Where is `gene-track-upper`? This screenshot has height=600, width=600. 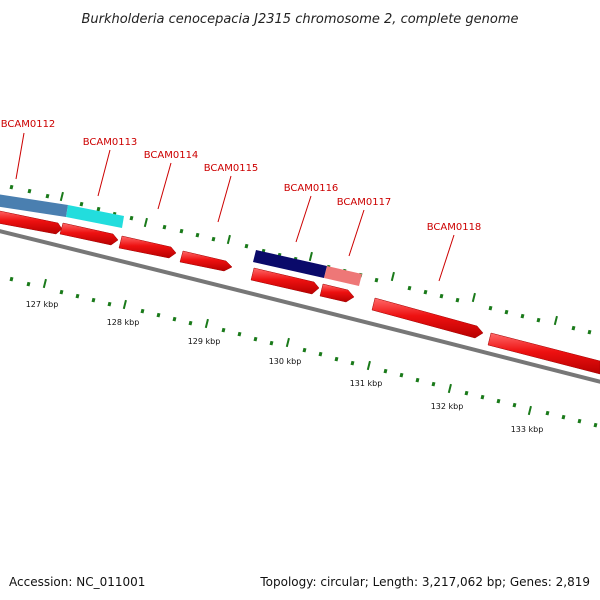
gene-track-upper is located at coordinates (181, 239).